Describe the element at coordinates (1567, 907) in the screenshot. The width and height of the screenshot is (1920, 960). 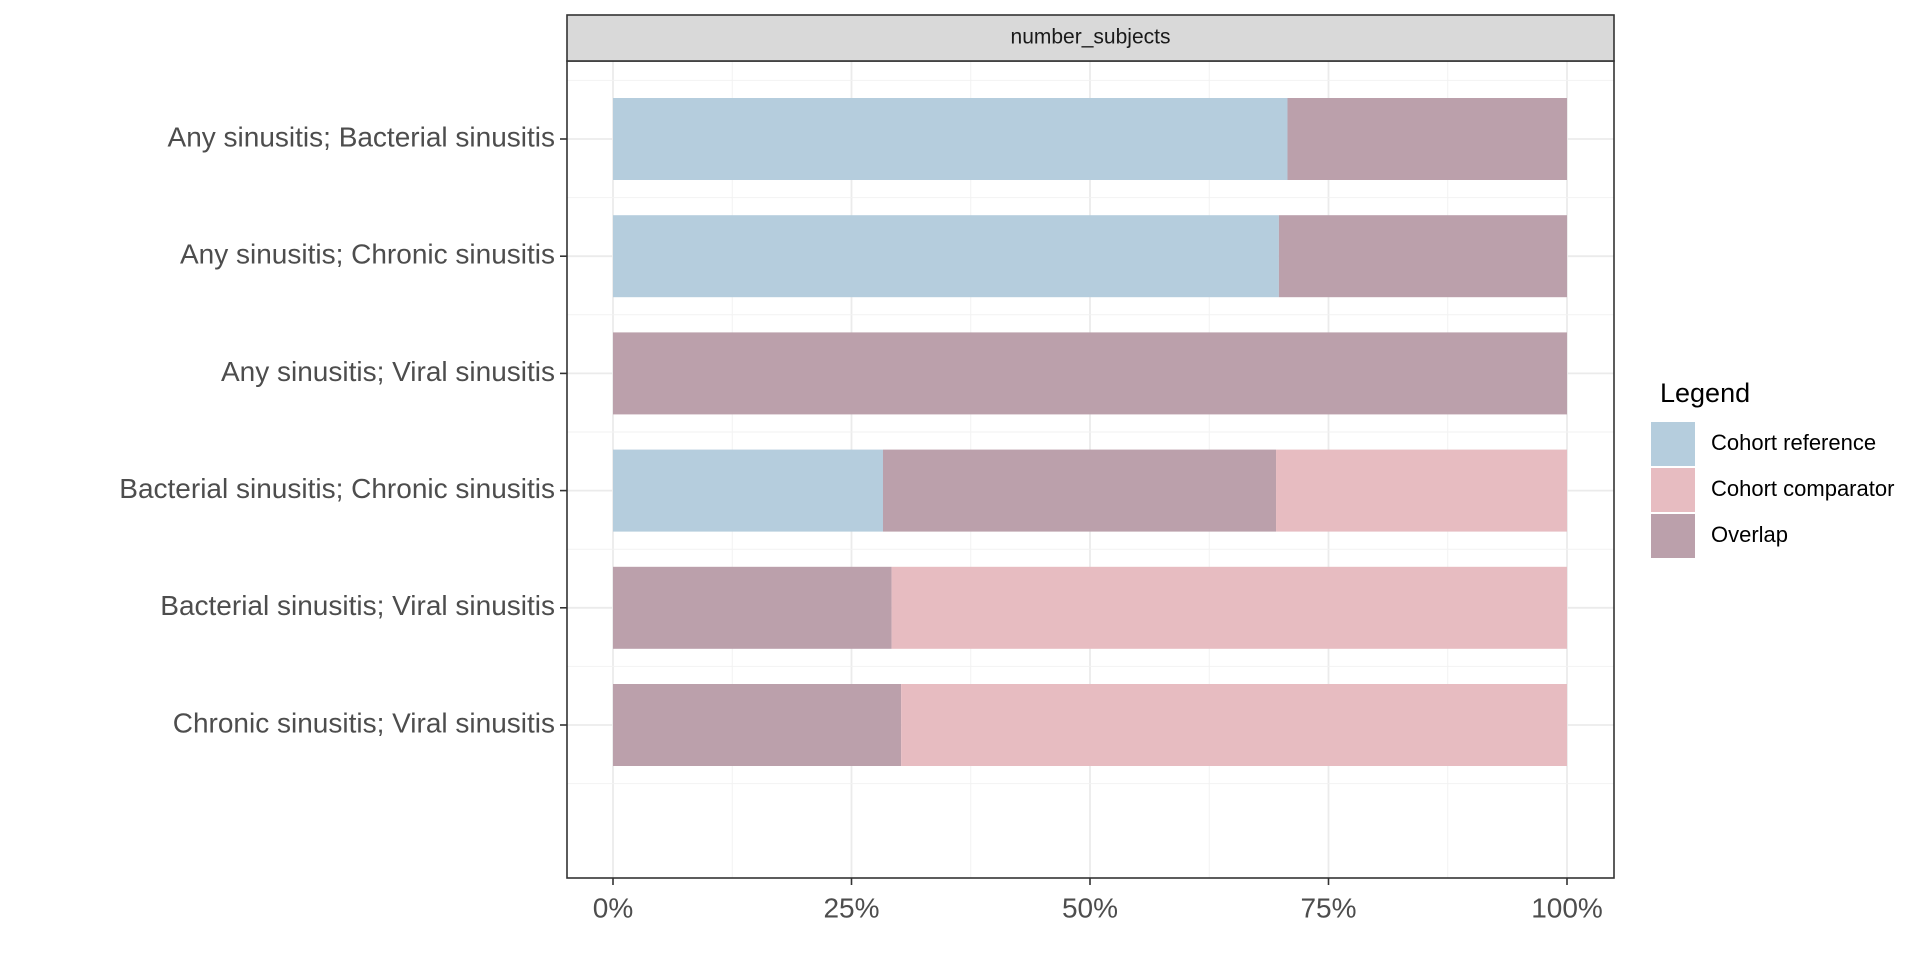
I see `x-tick-label: 100%` at that location.